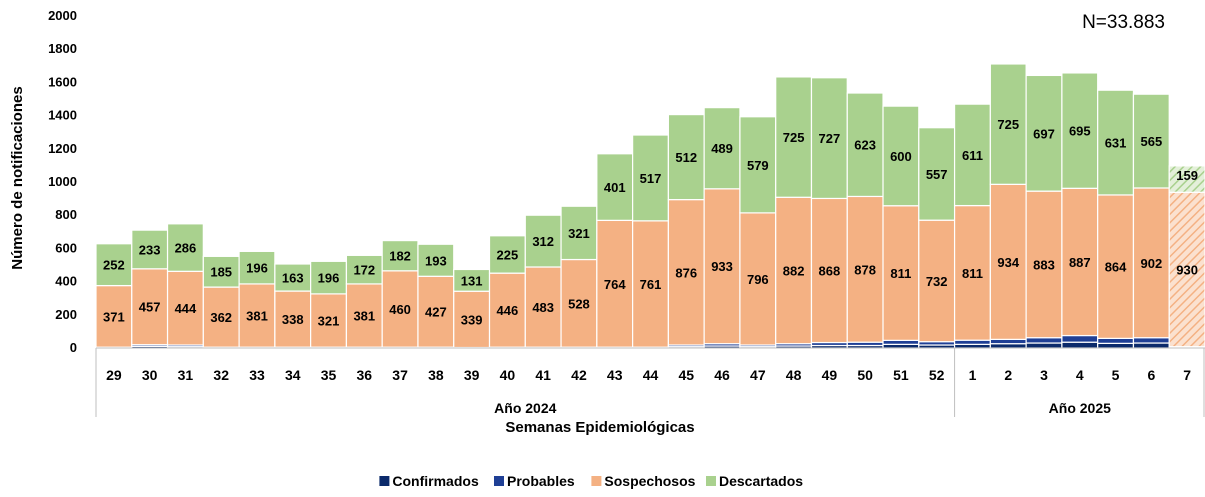 The height and width of the screenshot is (497, 1205). What do you see at coordinates (722, 266) in the screenshot?
I see `data-label-sospechosos: 933` at bounding box center [722, 266].